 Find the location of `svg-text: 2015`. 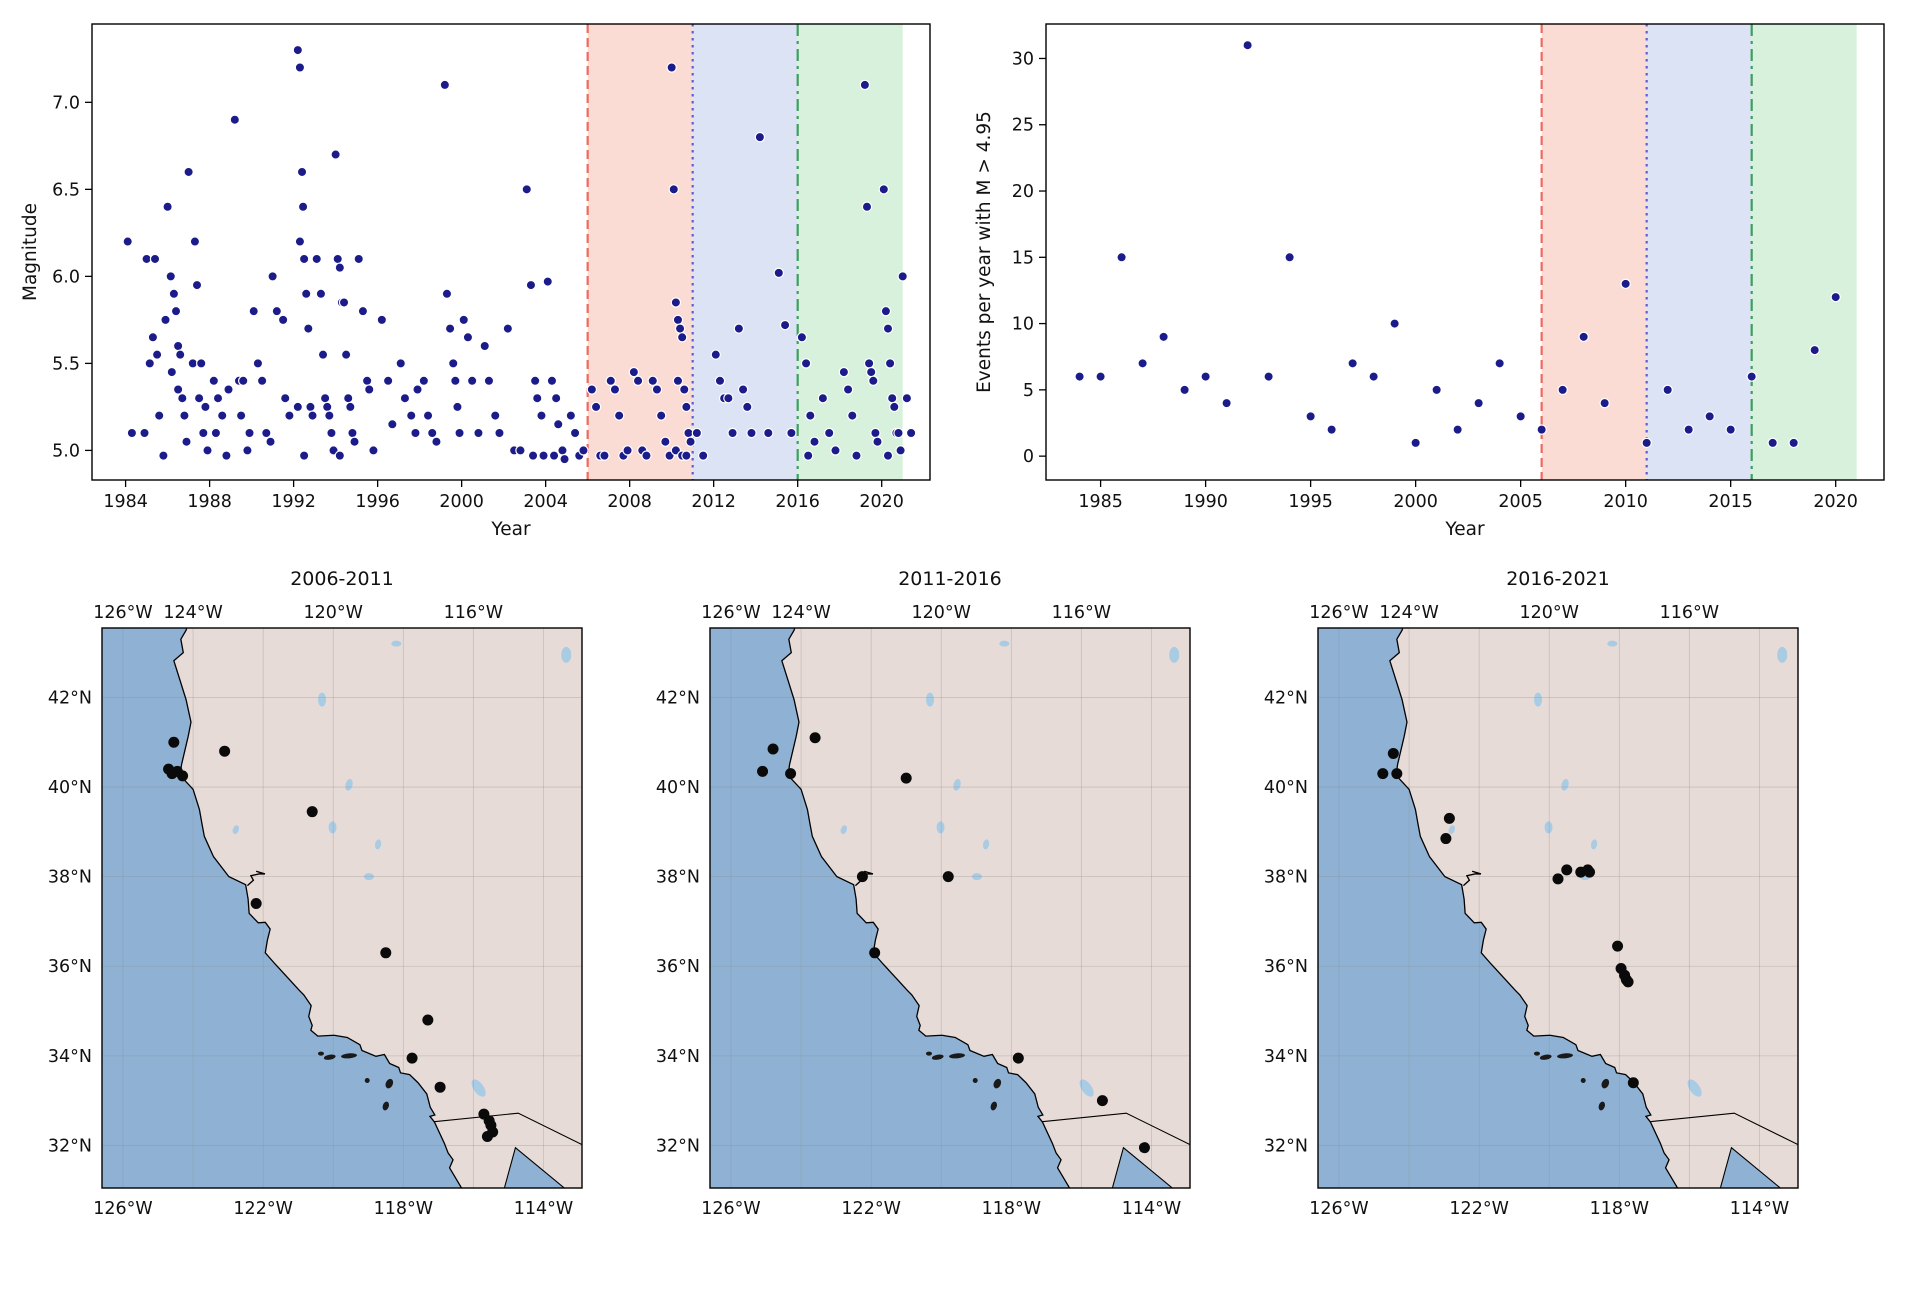

svg-text: 2015 is located at coordinates (1730, 502).